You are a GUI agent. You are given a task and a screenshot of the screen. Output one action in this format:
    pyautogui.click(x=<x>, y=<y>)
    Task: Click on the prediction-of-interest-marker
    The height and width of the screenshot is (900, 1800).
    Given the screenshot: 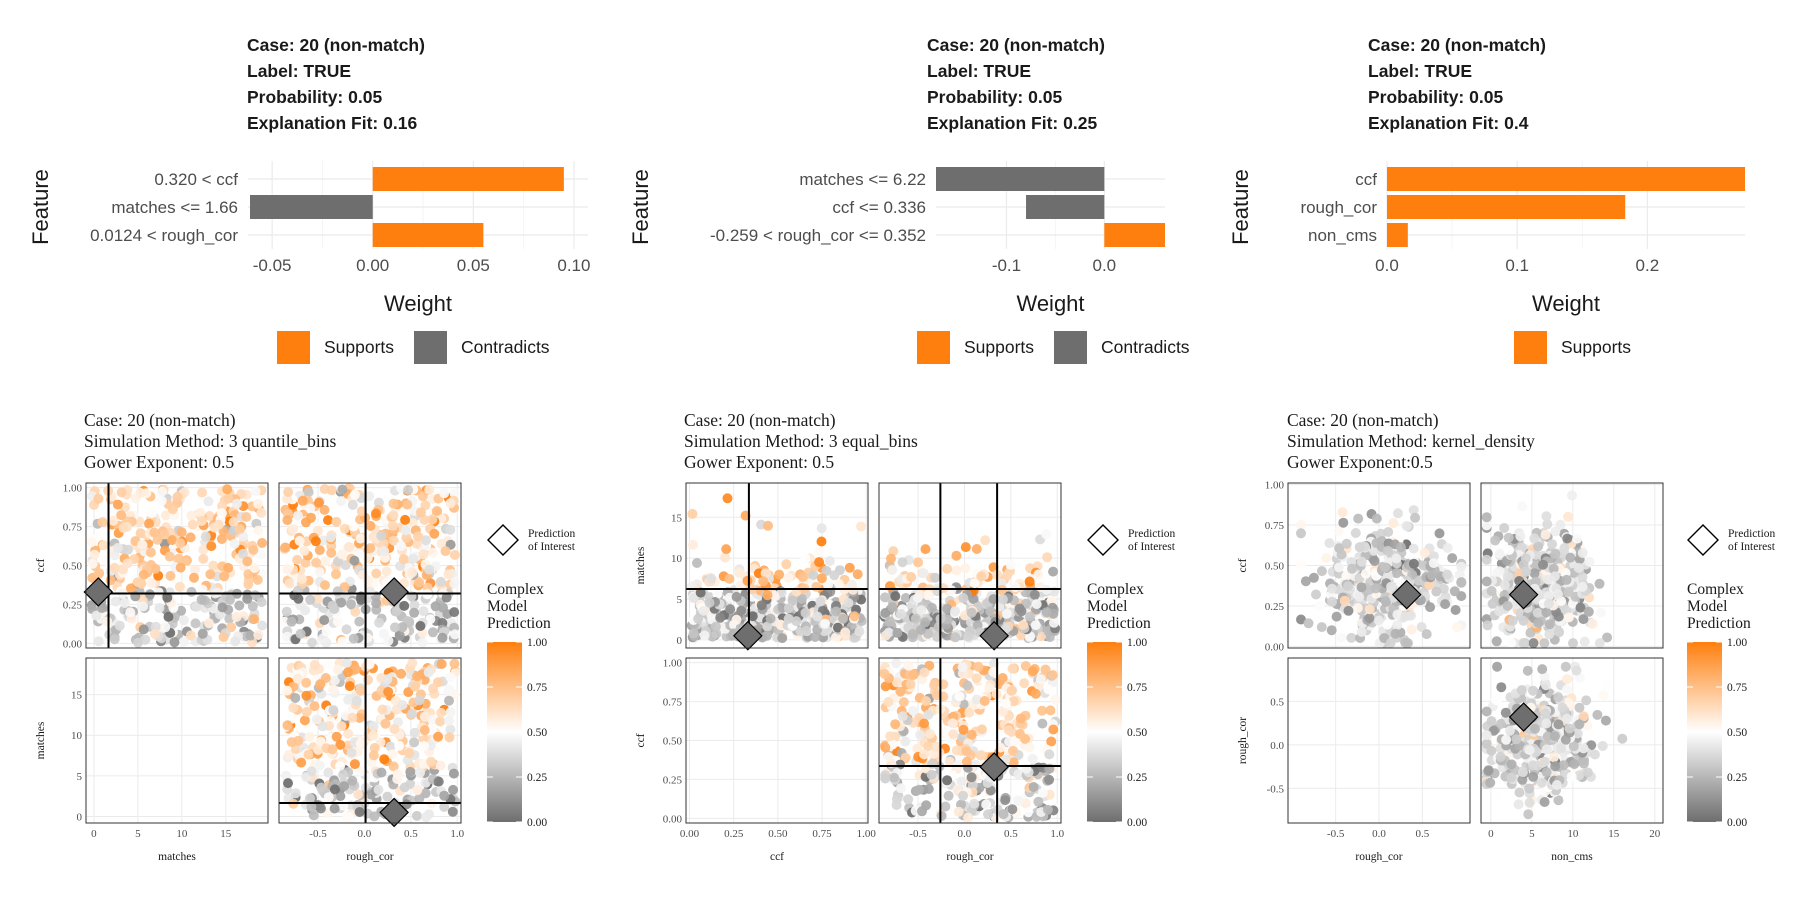 What is the action you would take?
    pyautogui.click(x=1406, y=594)
    